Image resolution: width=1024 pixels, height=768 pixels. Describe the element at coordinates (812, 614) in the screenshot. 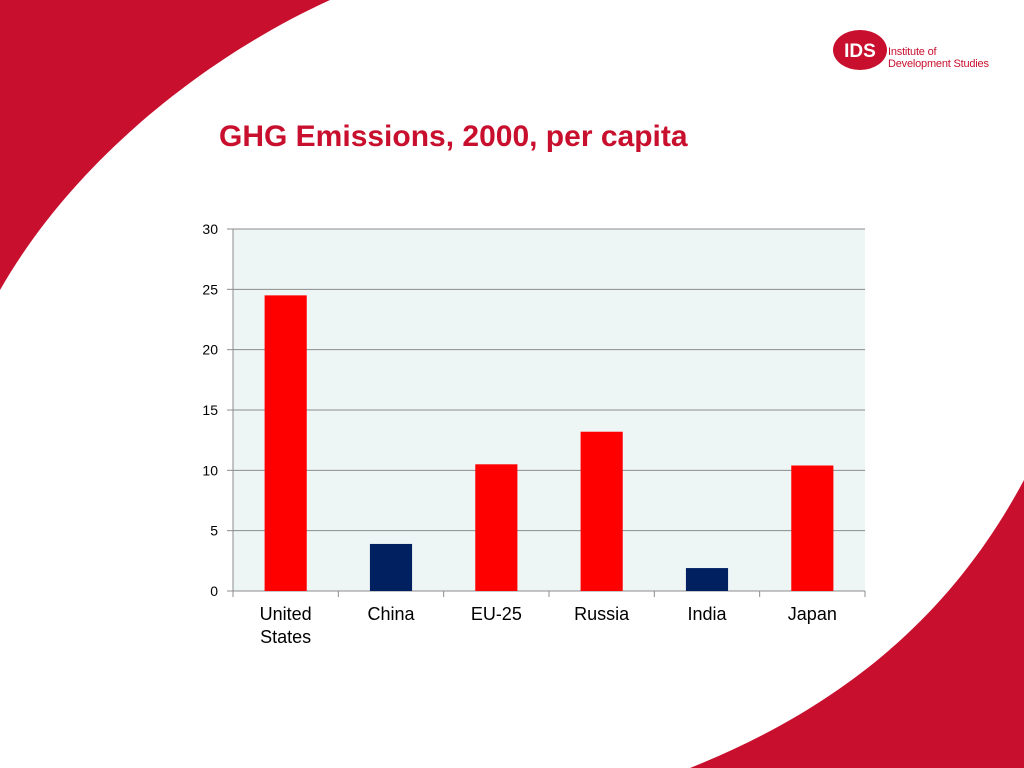

I see `x-category-label: Japan` at that location.